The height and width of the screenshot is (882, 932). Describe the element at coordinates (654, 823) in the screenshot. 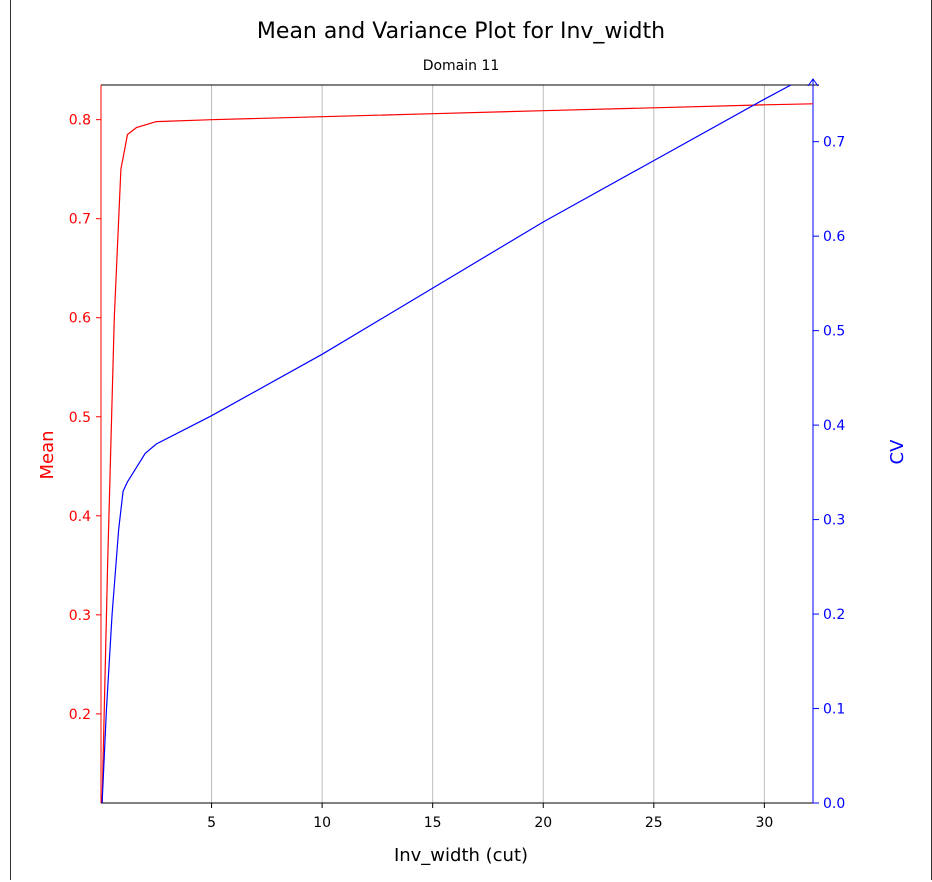

I see `x-tick-label: 25` at that location.